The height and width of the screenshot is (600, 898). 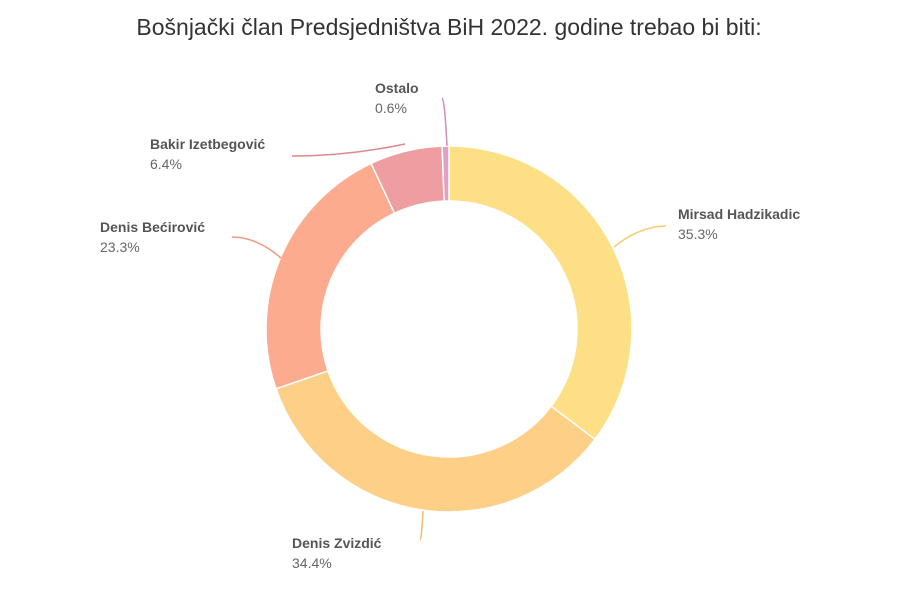 What do you see at coordinates (337, 543) in the screenshot?
I see `label-name-denis-zvizdic: Denis Zvizdić` at bounding box center [337, 543].